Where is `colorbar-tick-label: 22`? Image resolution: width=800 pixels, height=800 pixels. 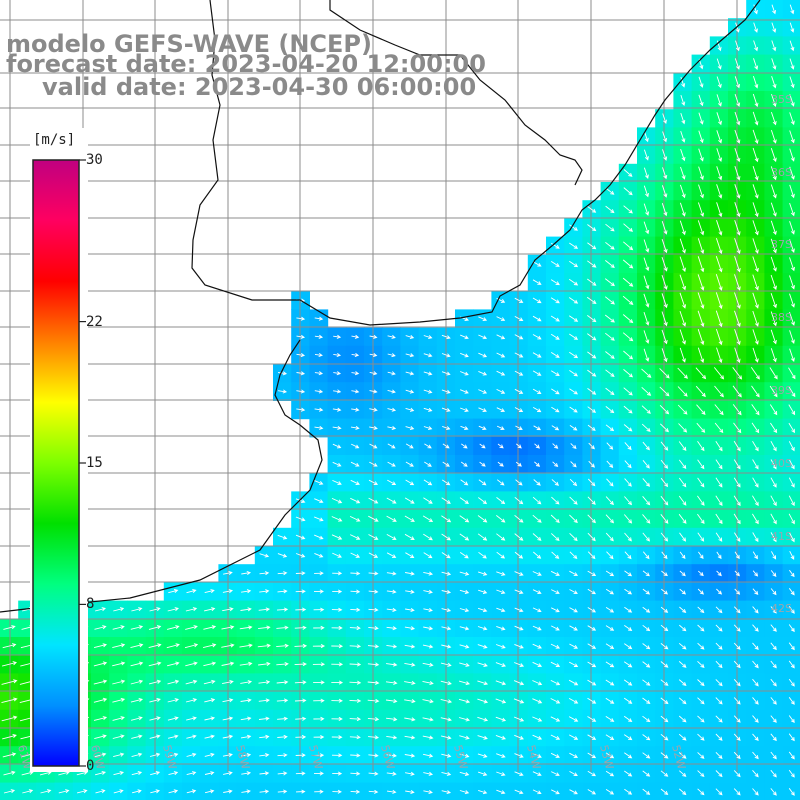
colorbar-tick-label: 22 is located at coordinates (94, 321).